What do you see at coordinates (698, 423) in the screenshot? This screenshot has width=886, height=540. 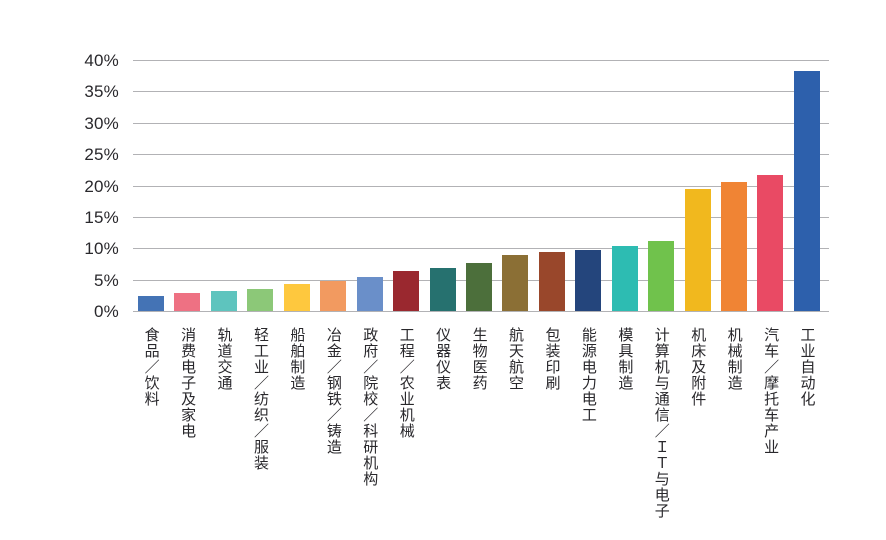 I see `x-label-cell-15: 机床及附件` at bounding box center [698, 423].